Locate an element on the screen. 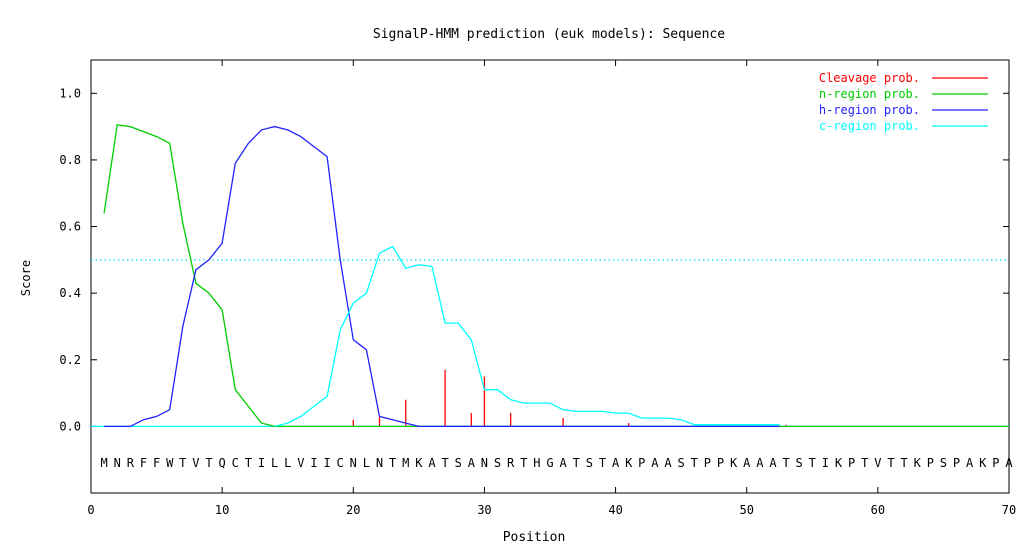 This screenshot has width=1020, height=547. sequence-residue: H is located at coordinates (536, 463).